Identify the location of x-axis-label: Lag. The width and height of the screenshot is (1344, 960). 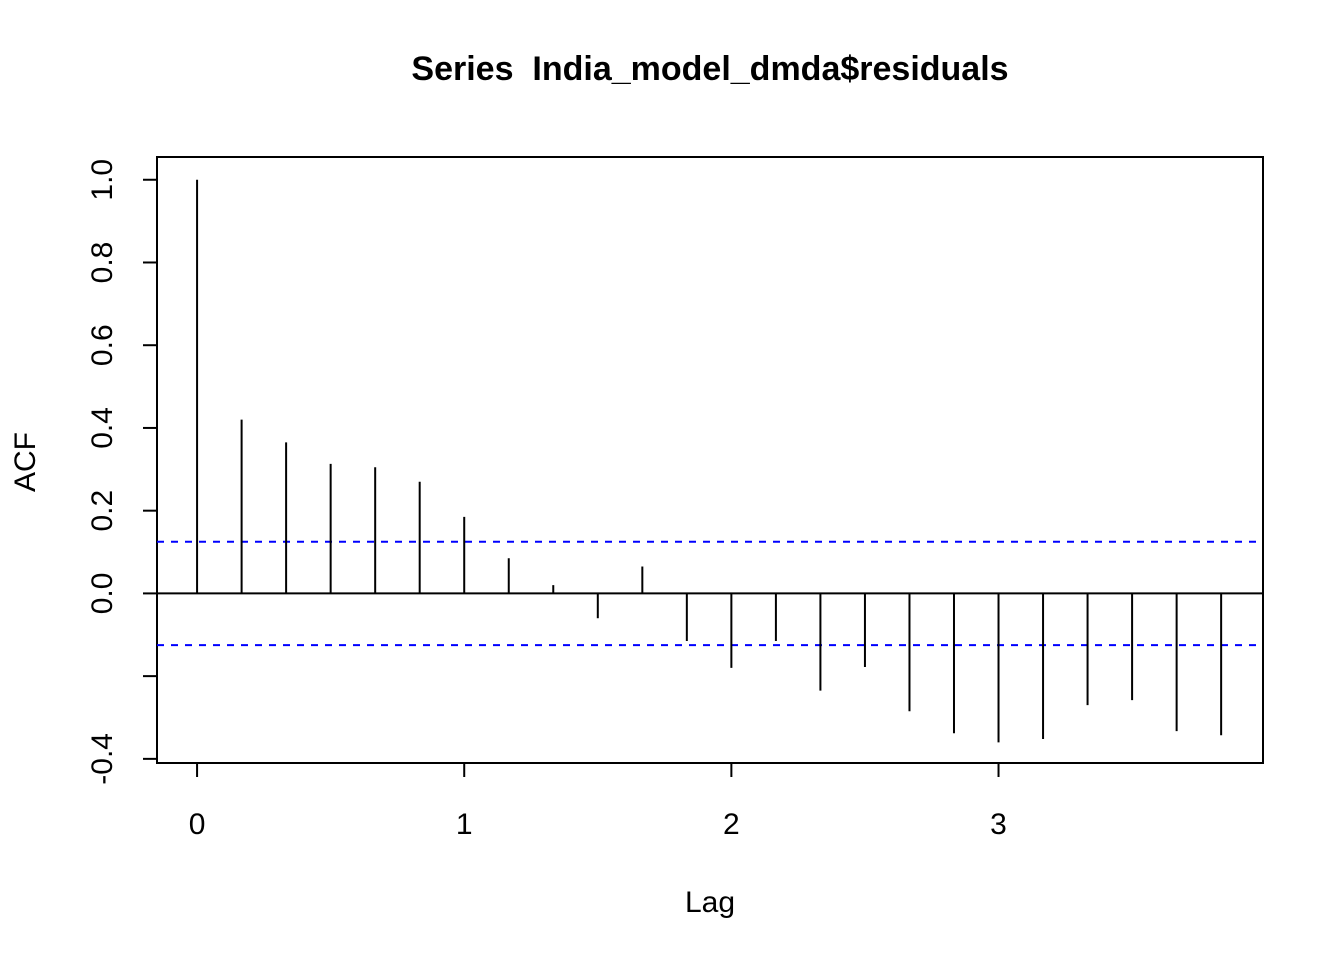
(710, 902).